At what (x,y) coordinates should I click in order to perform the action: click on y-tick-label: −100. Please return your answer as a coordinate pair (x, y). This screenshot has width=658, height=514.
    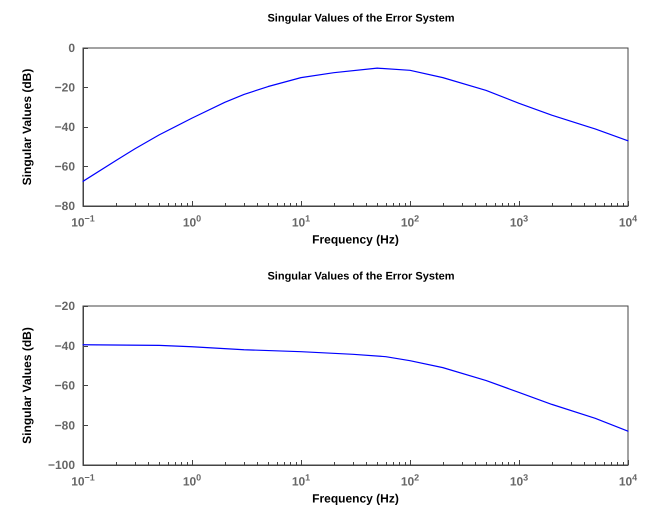
    Looking at the image, I should click on (62, 465).